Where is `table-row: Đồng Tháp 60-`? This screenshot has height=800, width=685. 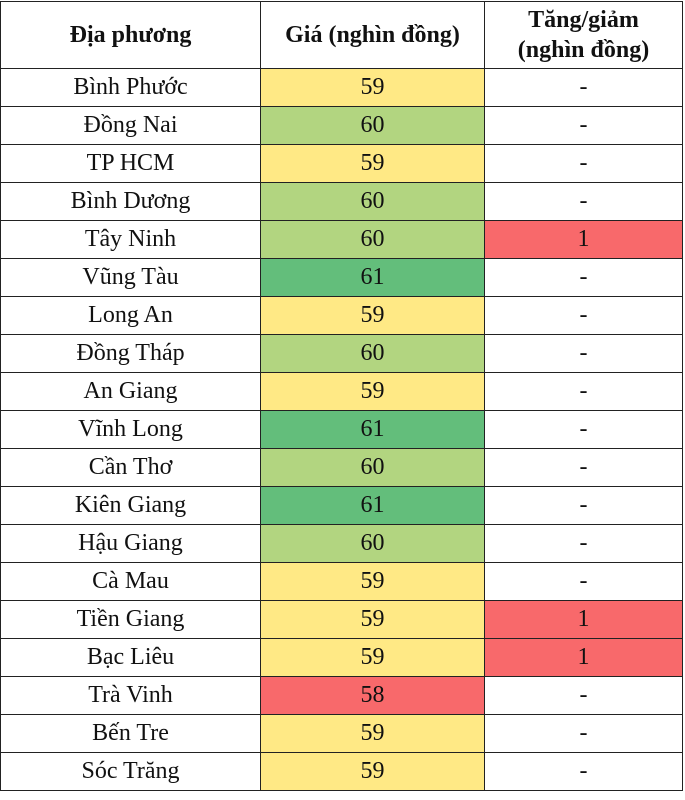 table-row: Đồng Tháp 60- is located at coordinates (341, 353).